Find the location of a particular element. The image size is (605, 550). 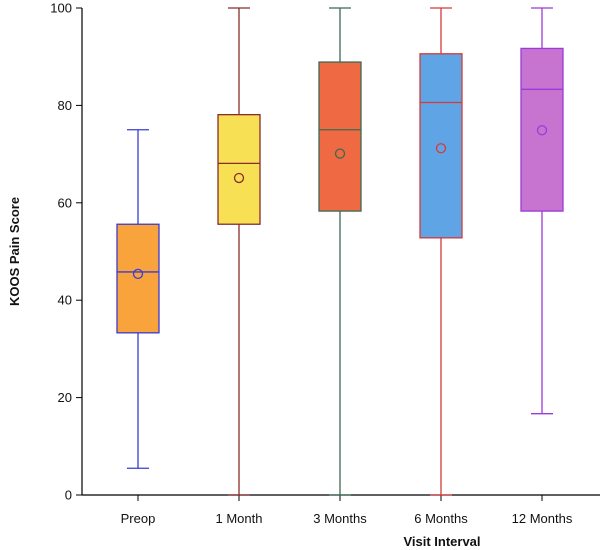

box-preop is located at coordinates (138, 299).